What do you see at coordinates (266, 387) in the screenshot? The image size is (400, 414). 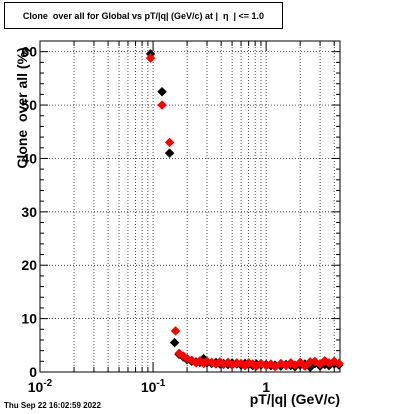 I see `x-tick-label: 1` at bounding box center [266, 387].